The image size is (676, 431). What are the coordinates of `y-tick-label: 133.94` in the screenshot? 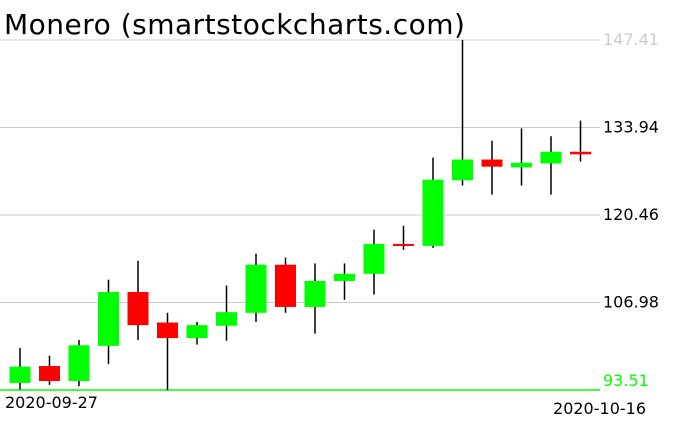 It's located at (631, 126).